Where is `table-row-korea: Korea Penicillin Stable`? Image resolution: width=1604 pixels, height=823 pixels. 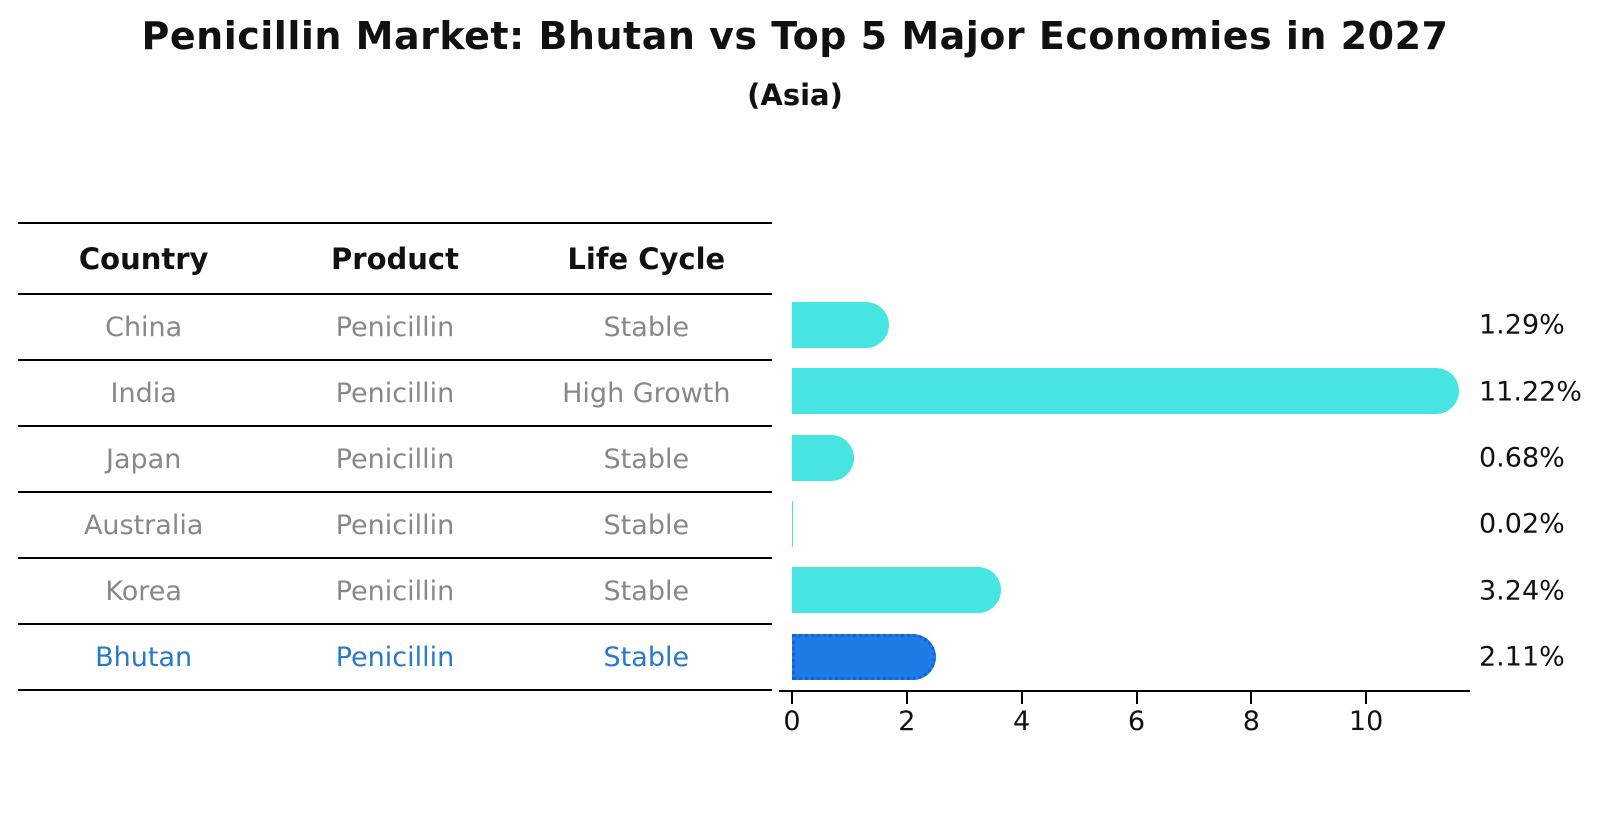 table-row-korea: Korea Penicillin Stable is located at coordinates (395, 592).